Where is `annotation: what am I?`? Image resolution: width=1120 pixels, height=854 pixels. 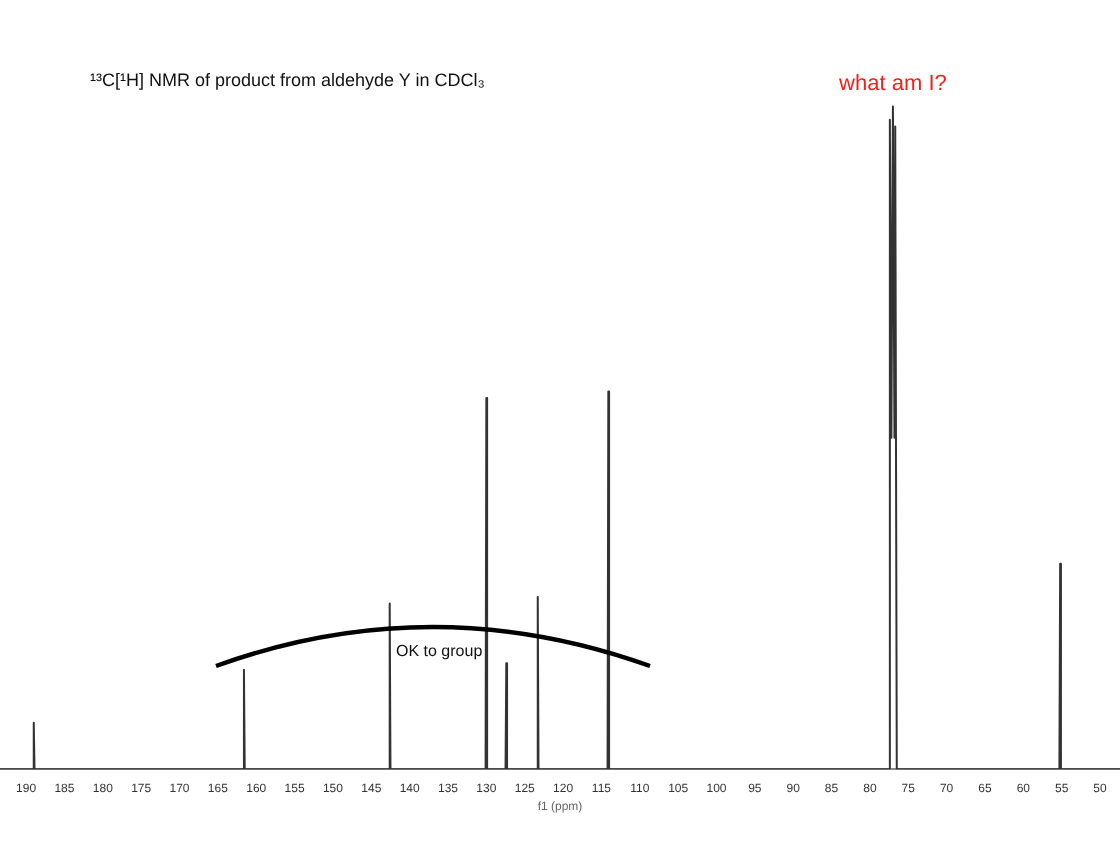 annotation: what am I? is located at coordinates (892, 83).